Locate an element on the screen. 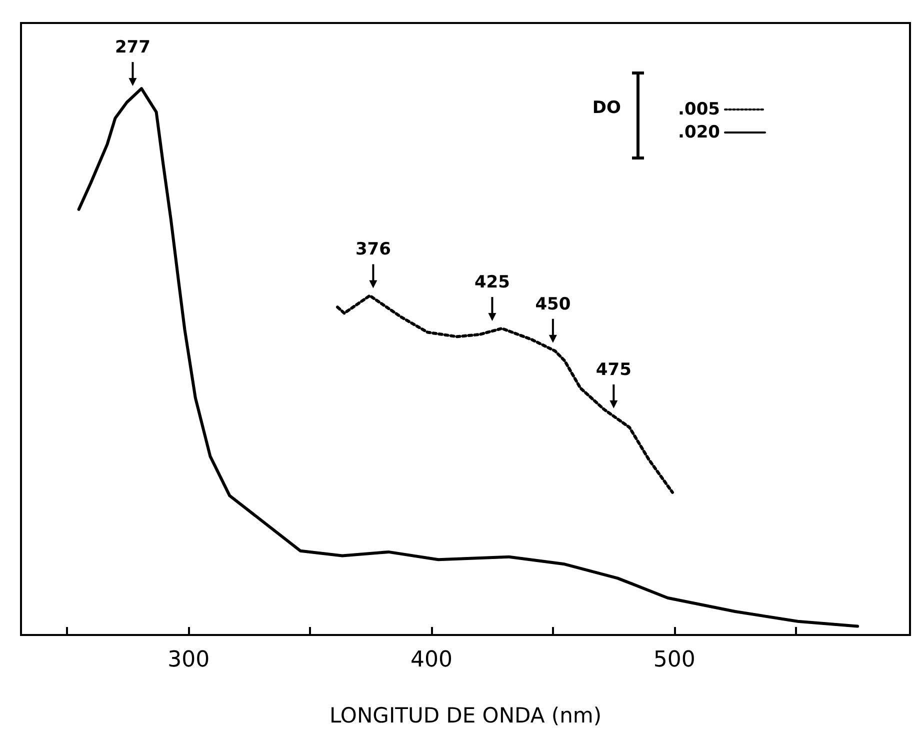 The height and width of the screenshot is (745, 919). annotation: 450 is located at coordinates (553, 304).